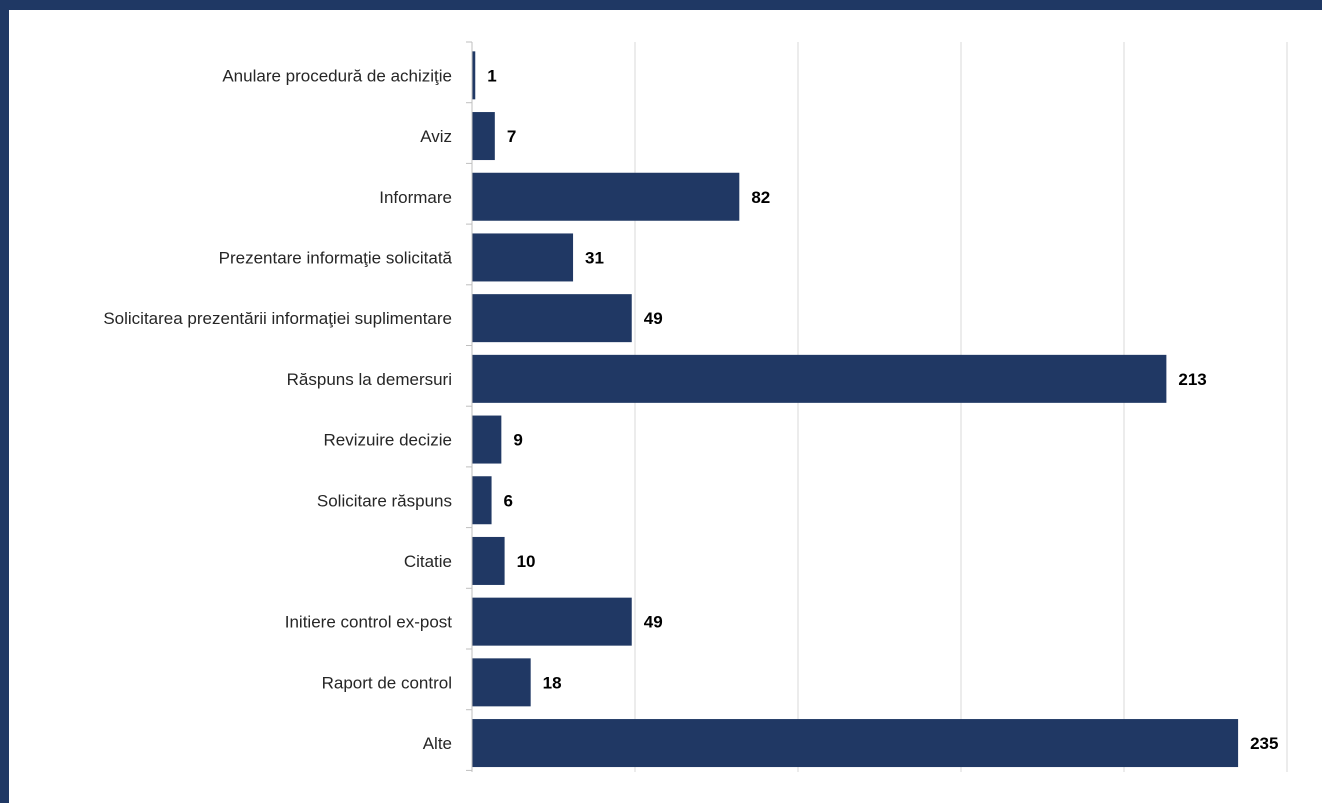 This screenshot has width=1322, height=803. What do you see at coordinates (4, 401) in the screenshot?
I see `frame-left-border` at bounding box center [4, 401].